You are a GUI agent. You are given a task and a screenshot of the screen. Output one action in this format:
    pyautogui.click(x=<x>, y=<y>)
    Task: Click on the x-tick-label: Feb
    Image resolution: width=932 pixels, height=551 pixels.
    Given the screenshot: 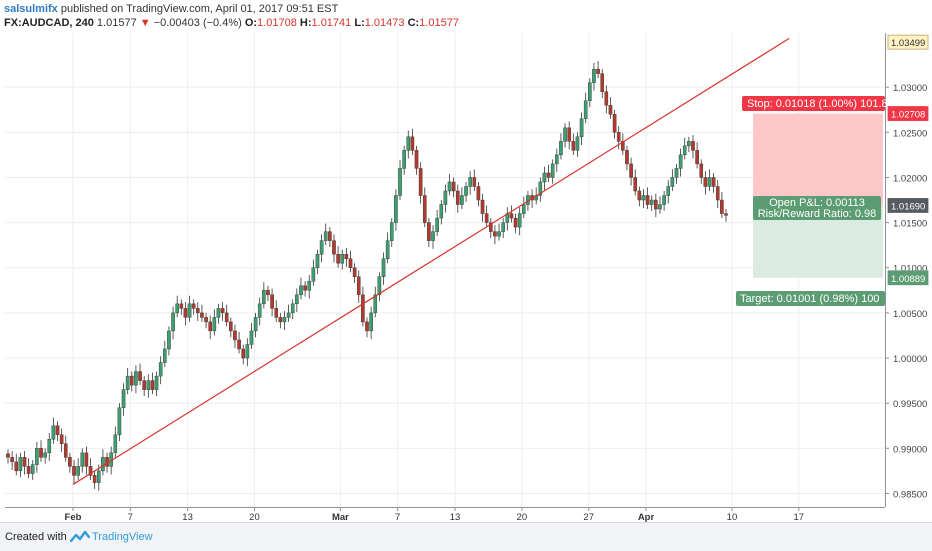 What is the action you would take?
    pyautogui.click(x=73, y=517)
    